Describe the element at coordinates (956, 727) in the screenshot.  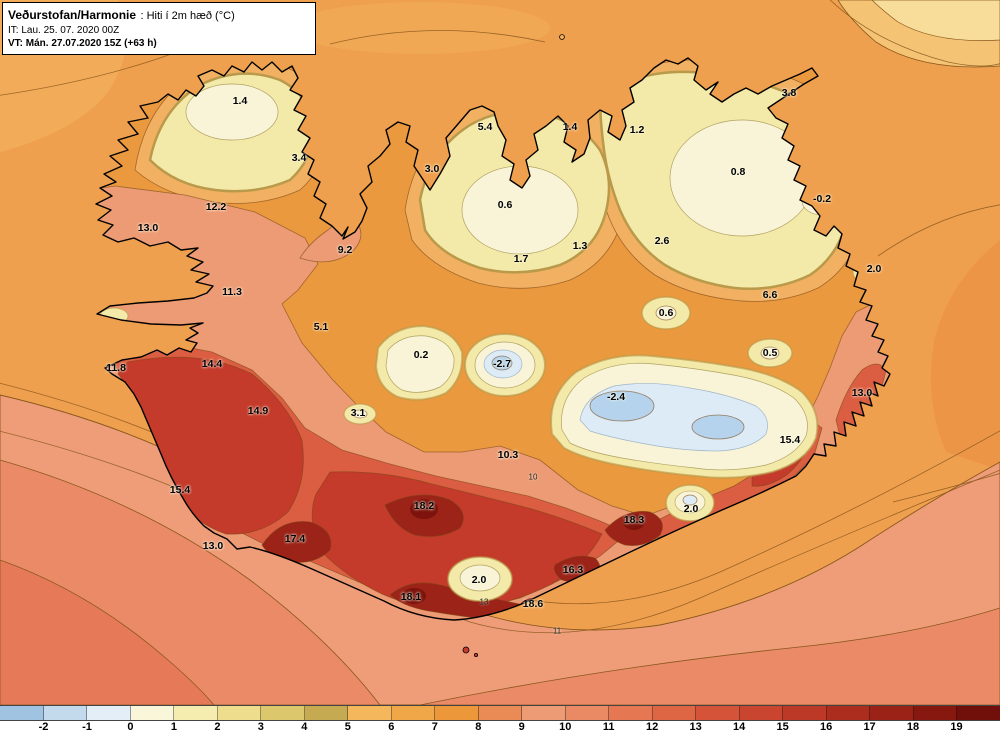
I see `colorbar-tick-label: 19` at that location.